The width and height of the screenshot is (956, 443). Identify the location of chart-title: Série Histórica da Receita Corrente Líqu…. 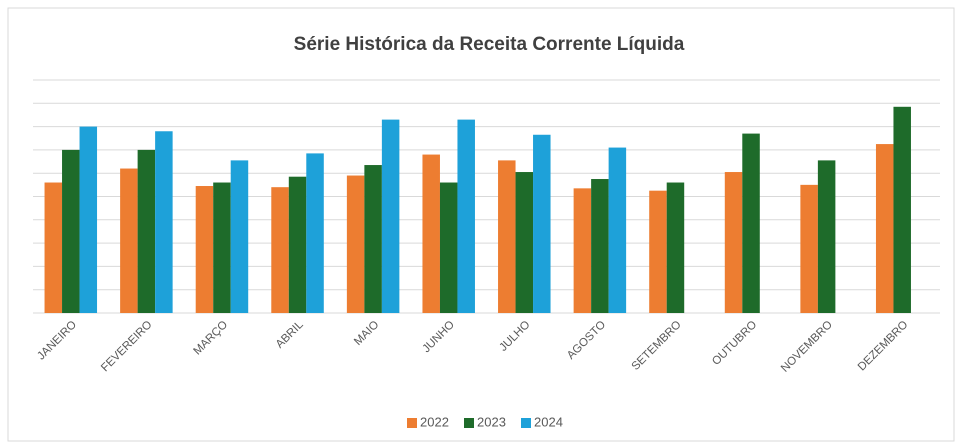
(489, 44).